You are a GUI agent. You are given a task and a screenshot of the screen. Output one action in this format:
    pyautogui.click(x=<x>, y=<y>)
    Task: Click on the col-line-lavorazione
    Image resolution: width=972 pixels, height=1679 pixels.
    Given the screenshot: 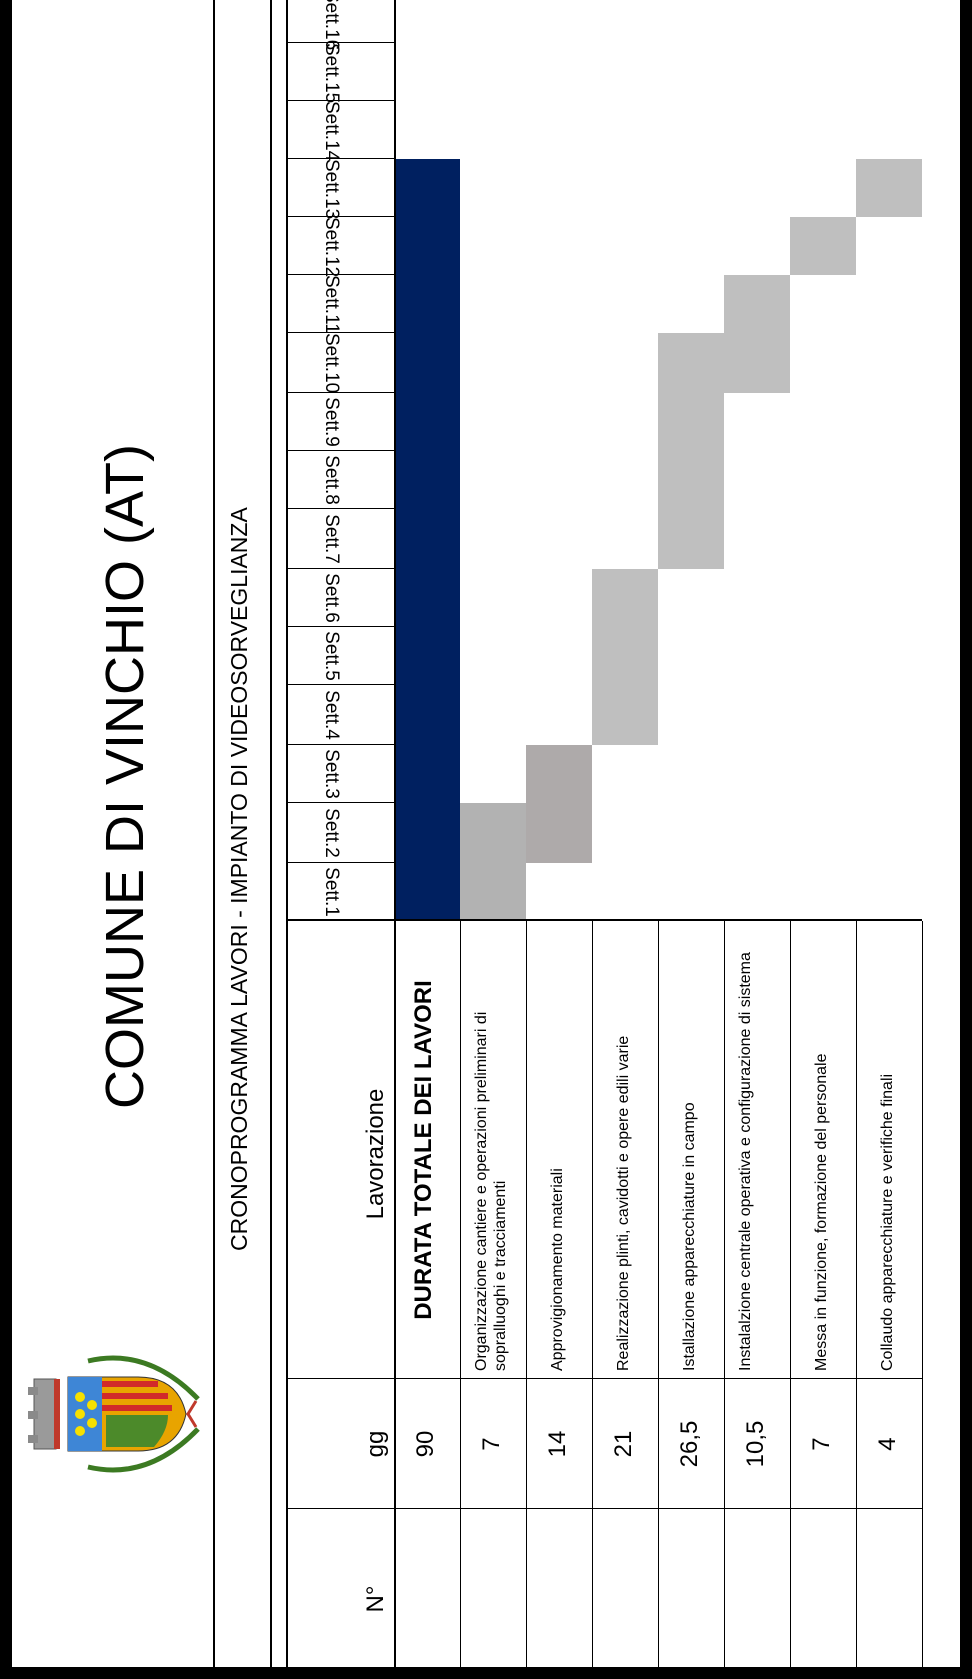 What is the action you would take?
    pyautogui.click(x=605, y=1378)
    